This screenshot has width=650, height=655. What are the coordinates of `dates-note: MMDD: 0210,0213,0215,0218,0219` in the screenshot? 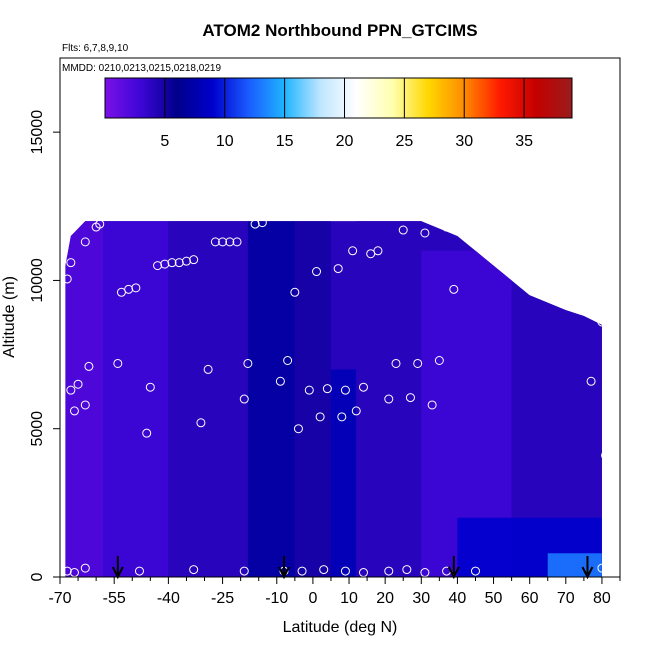 It's located at (141, 68).